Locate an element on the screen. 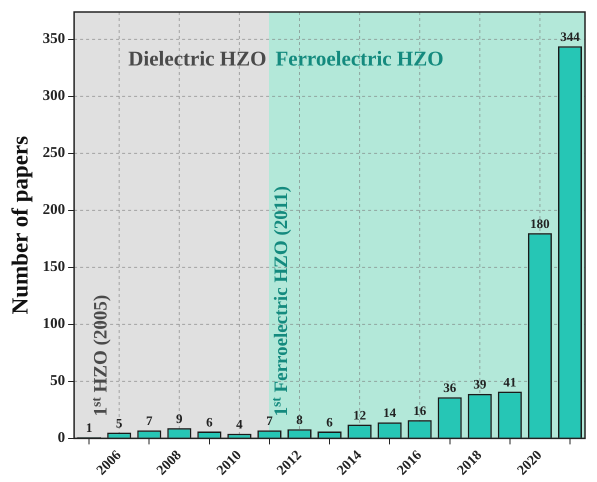 The width and height of the screenshot is (597, 482). data-label: 16 is located at coordinates (420, 410).